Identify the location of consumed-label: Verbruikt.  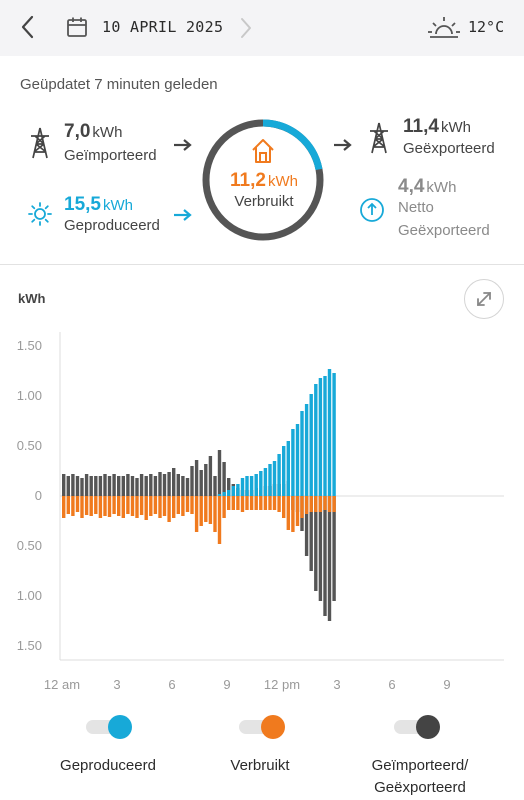
(264, 201).